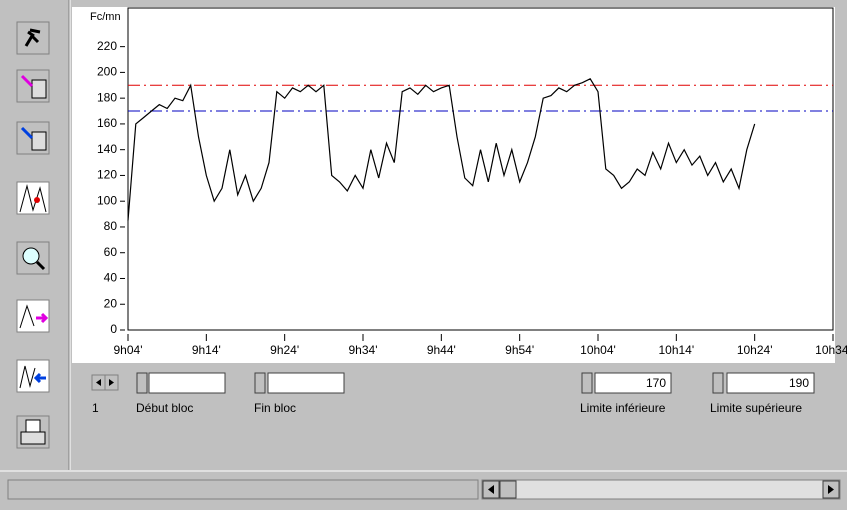  Describe the element at coordinates (756, 408) in the screenshot. I see `upper-label: Limite supérieure` at that location.